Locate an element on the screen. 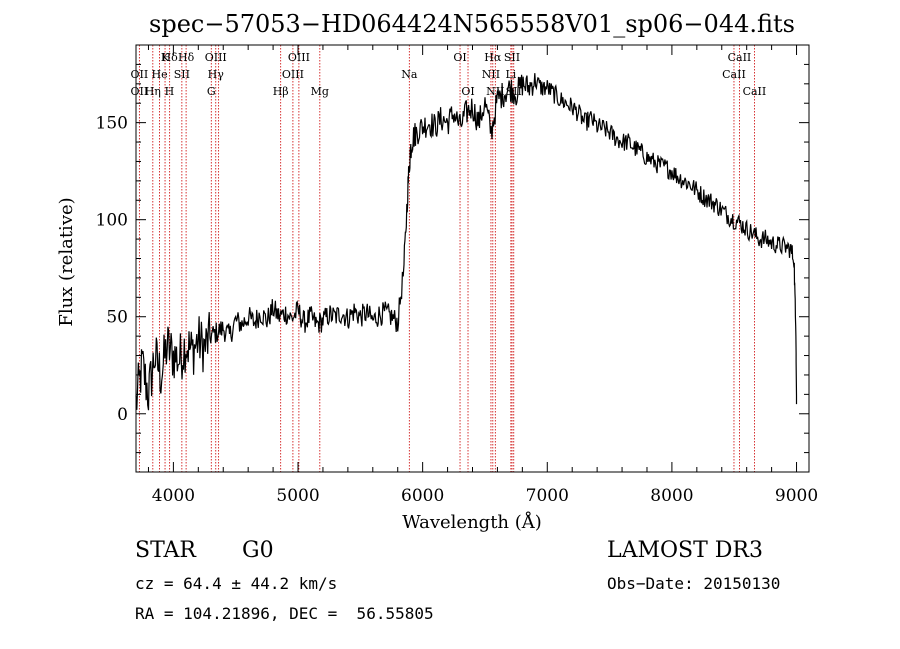  subclass: G0 is located at coordinates (258, 550).